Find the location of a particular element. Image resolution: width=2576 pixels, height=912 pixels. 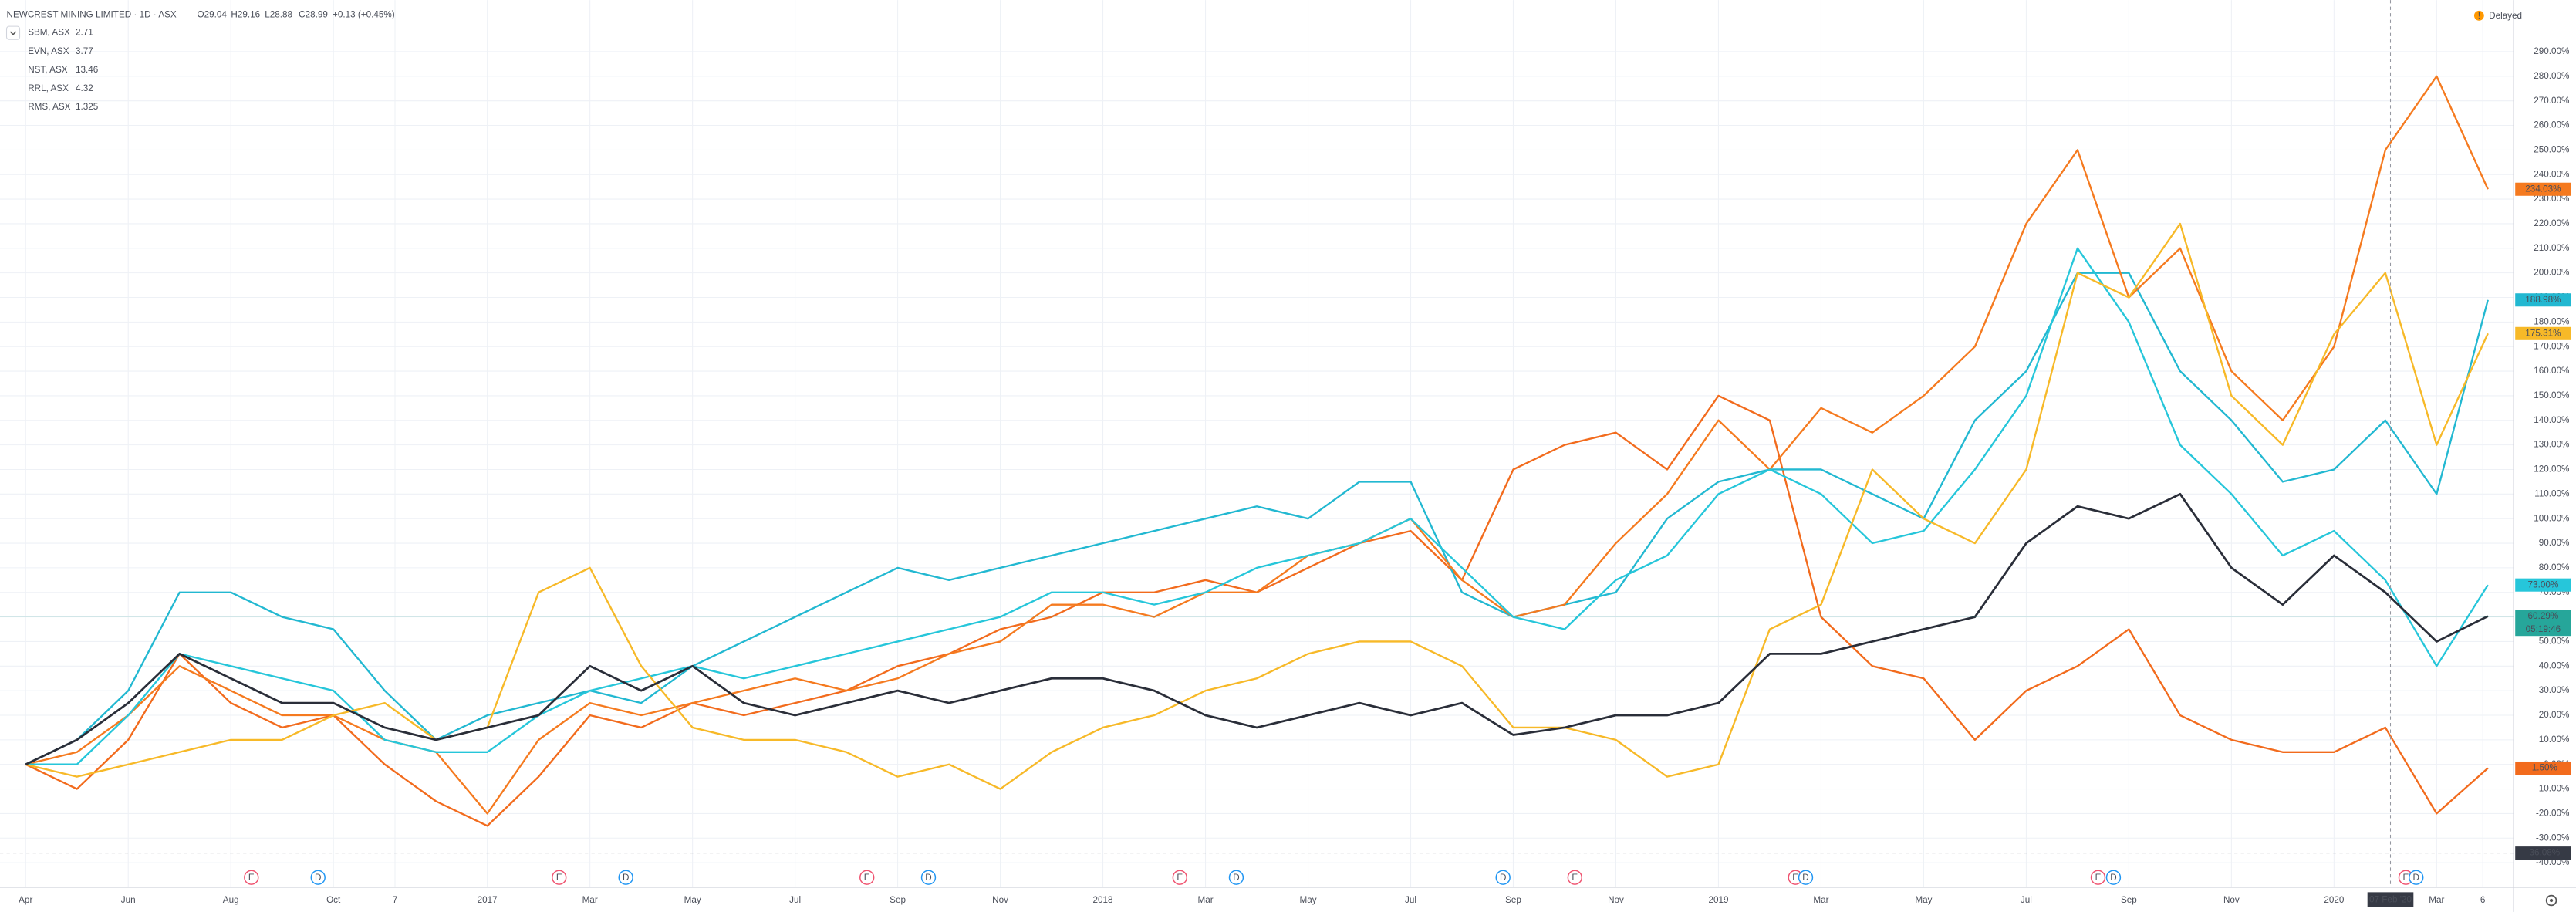

ohlc-value: +0.13 (+0.45%) is located at coordinates (364, 14).